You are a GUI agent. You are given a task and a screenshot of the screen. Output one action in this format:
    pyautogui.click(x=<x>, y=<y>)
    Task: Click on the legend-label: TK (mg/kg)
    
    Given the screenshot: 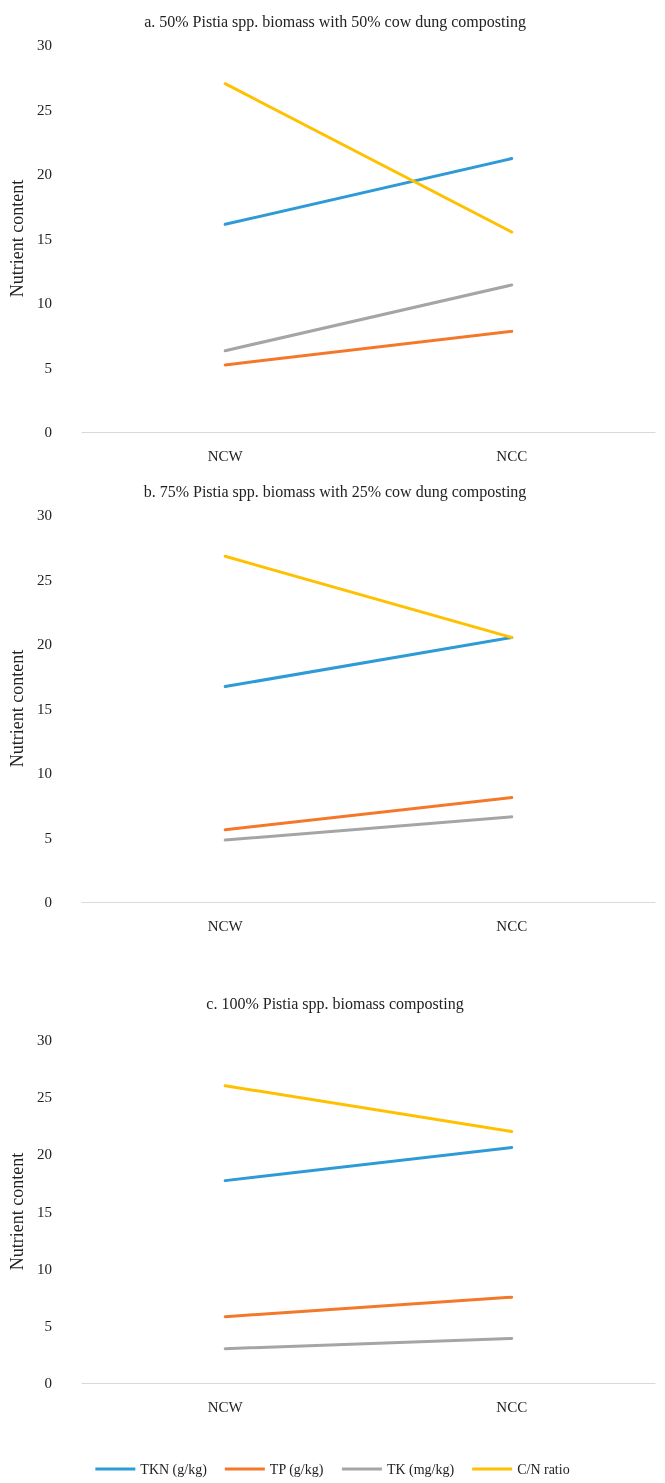 What is the action you would take?
    pyautogui.click(x=420, y=1469)
    